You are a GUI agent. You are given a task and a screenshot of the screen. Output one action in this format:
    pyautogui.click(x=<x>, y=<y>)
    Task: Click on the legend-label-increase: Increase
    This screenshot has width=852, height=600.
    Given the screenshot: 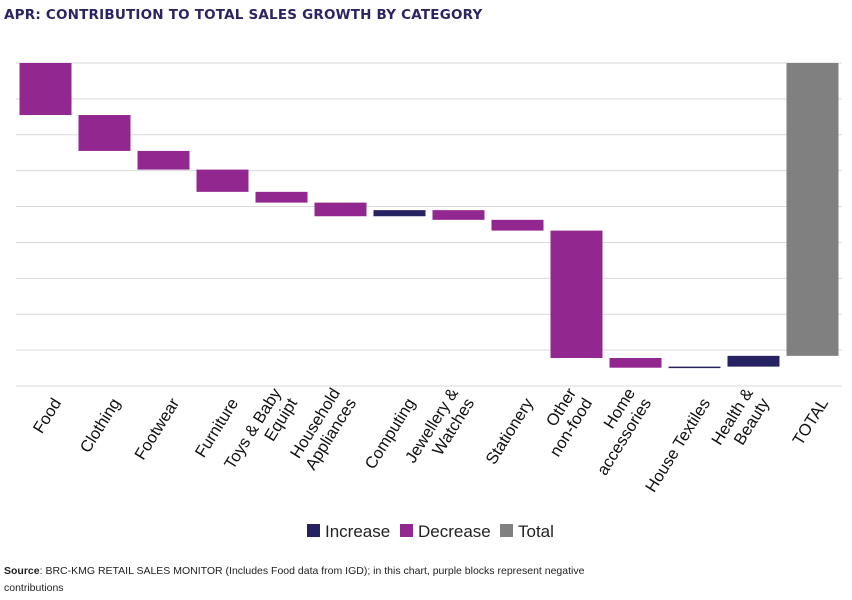 What is the action you would take?
    pyautogui.click(x=357, y=531)
    